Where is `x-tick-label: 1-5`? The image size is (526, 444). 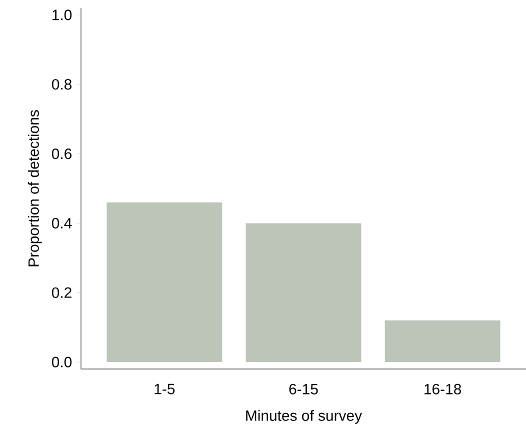
x-tick-label: 1-5 is located at coordinates (164, 389).